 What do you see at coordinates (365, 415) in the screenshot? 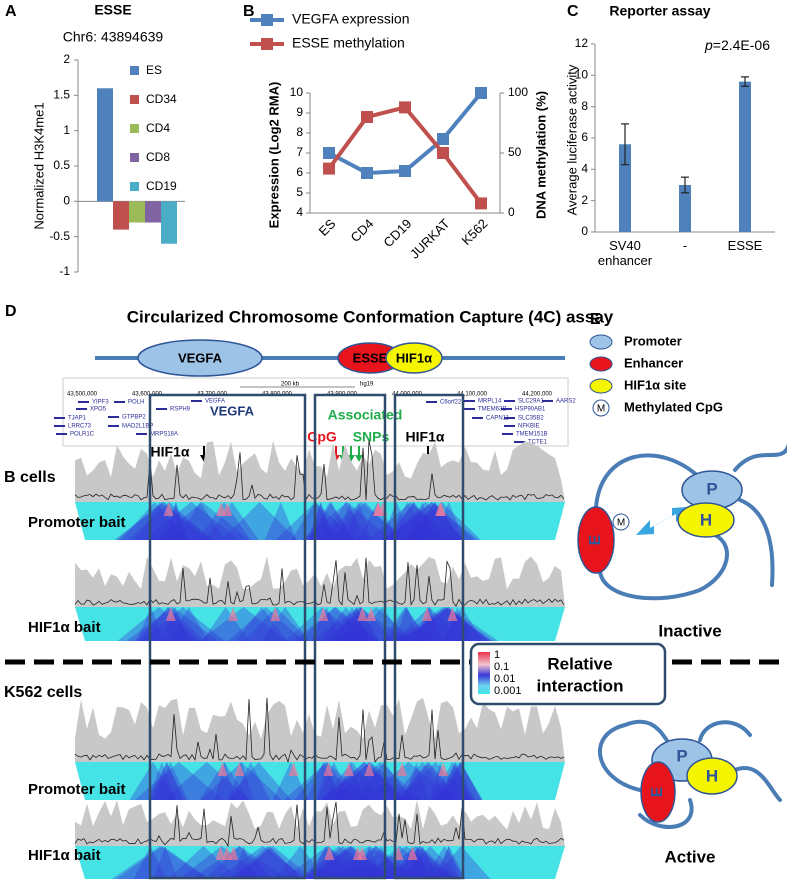
I see `annotation: Associated` at bounding box center [365, 415].